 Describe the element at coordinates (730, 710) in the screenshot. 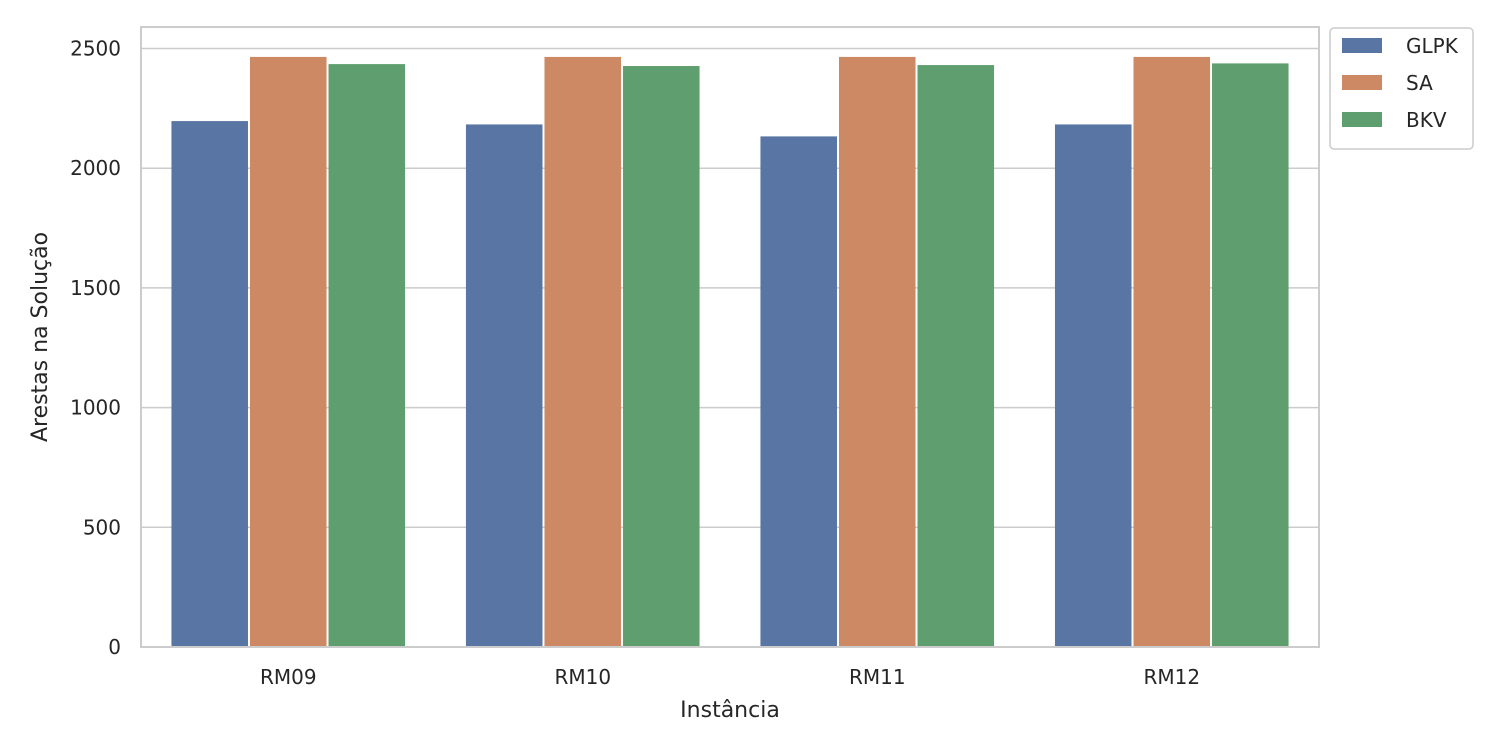

I see `x-axis-label: Instância` at that location.